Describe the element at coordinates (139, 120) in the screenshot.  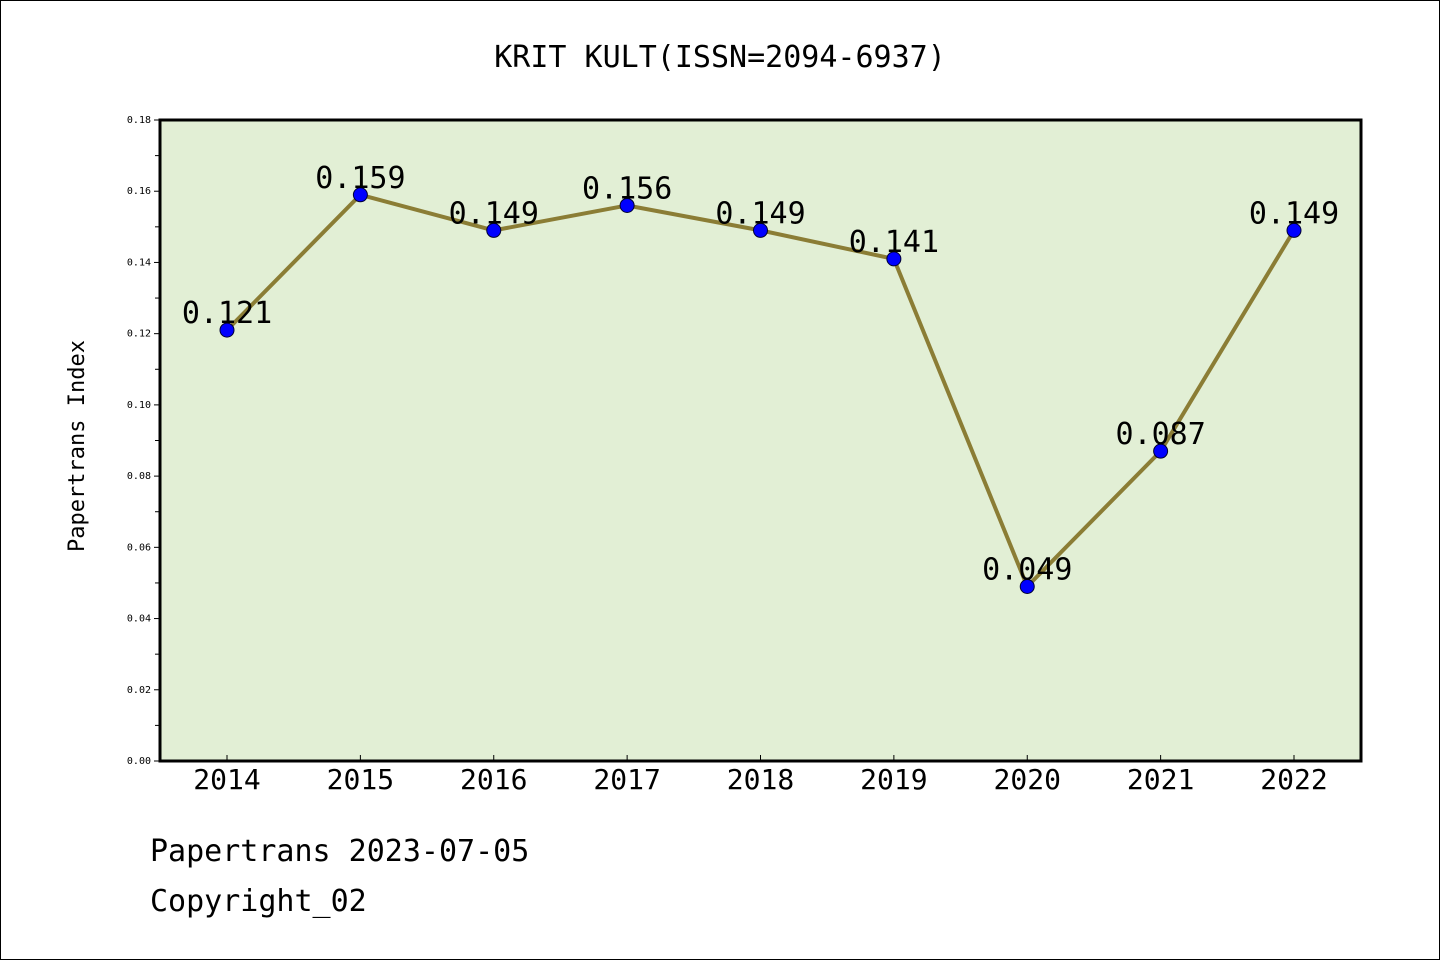
I see `y-tick-label: 0.18` at that location.